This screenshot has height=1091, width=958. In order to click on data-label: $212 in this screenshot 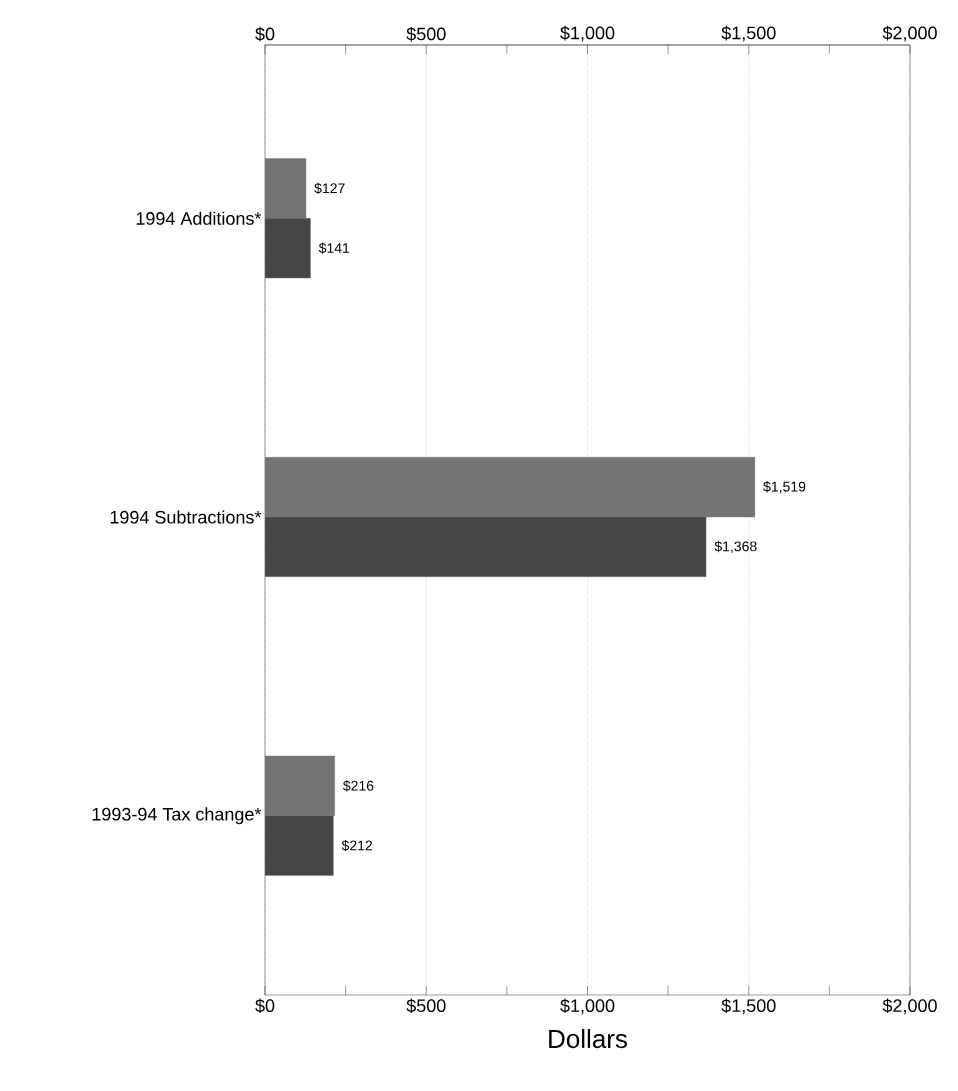, I will do `click(357, 845)`.